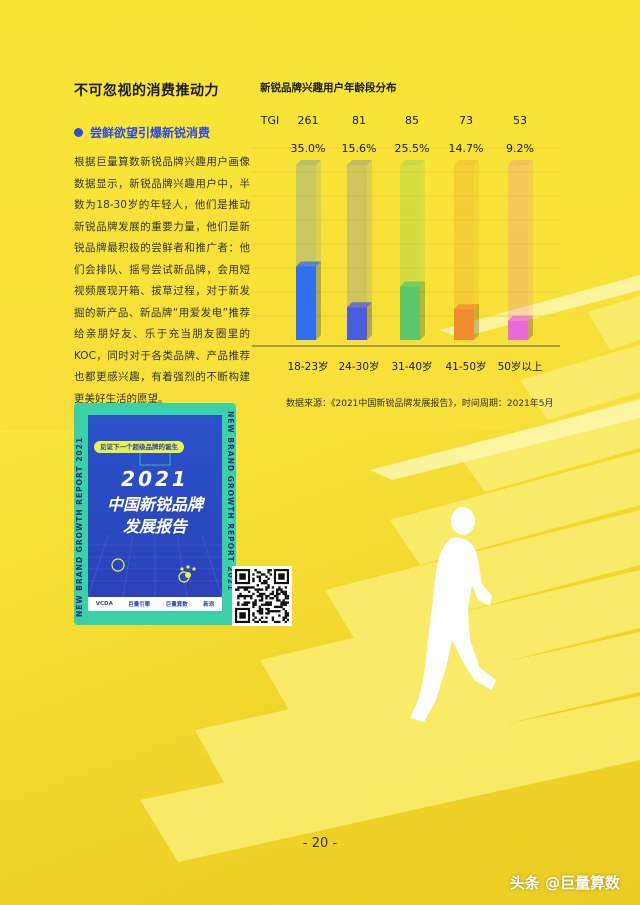 Image resolution: width=640 pixels, height=905 pixels. I want to click on bar-column-shell, so click(357, 252).